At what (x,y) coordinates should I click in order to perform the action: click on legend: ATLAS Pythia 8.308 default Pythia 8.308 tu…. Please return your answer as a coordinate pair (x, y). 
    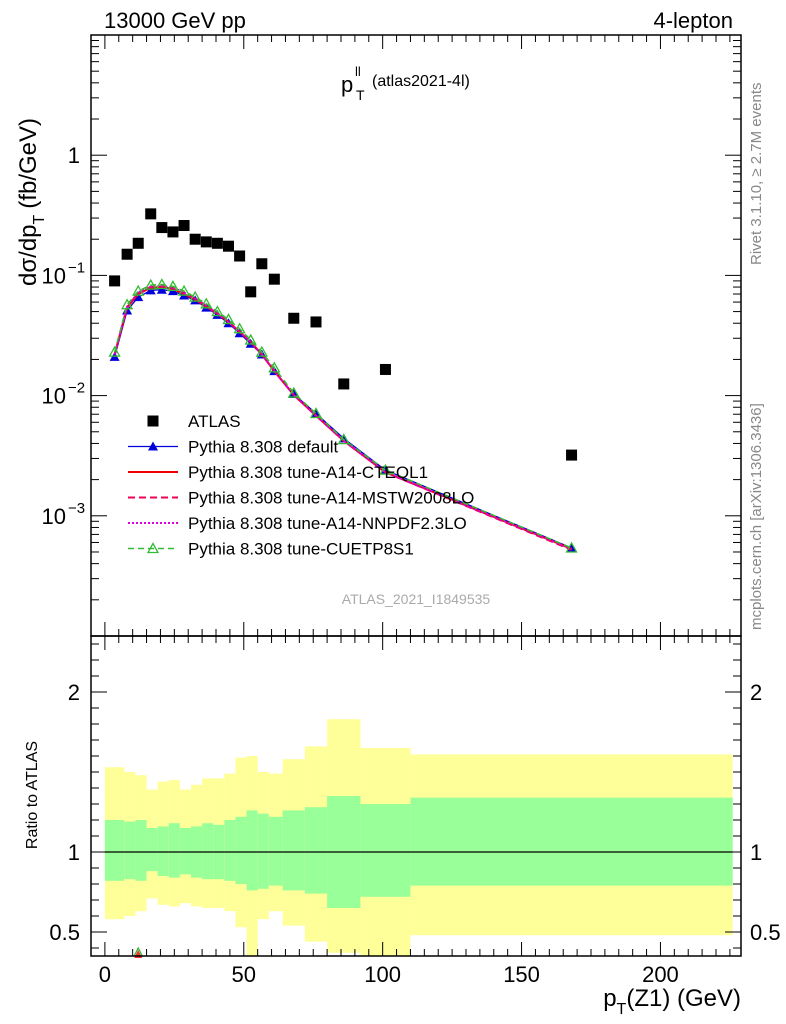
    Looking at the image, I should click on (301, 485).